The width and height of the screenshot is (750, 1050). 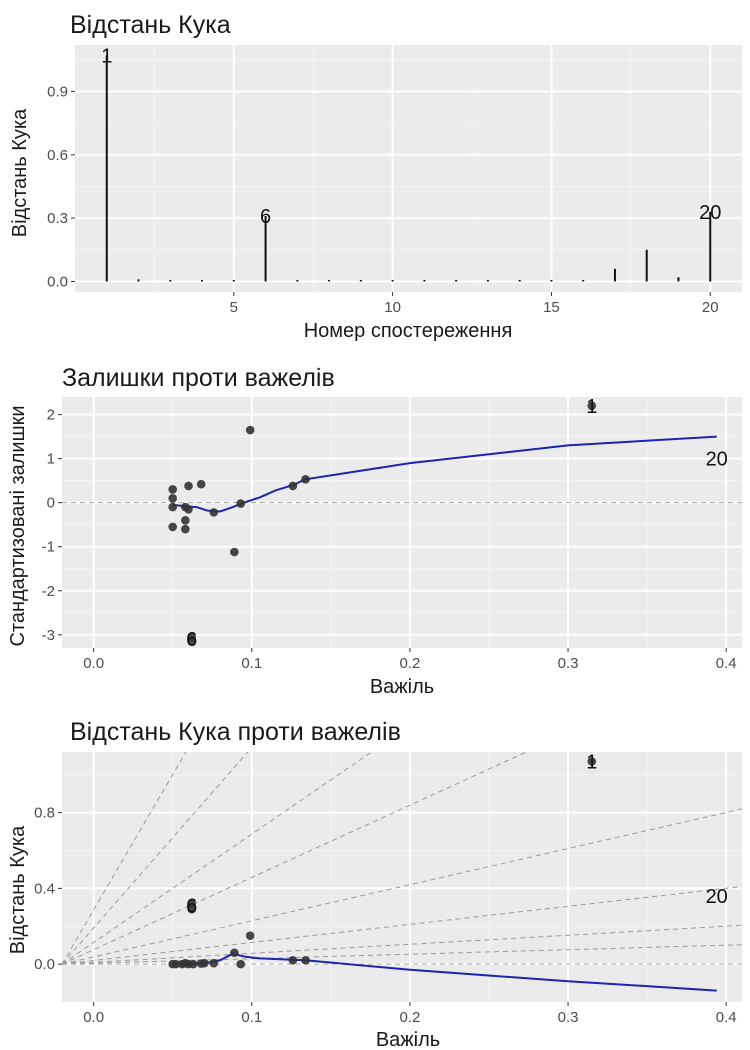 I want to click on smoothed-trend-line, so click(x=444, y=474).